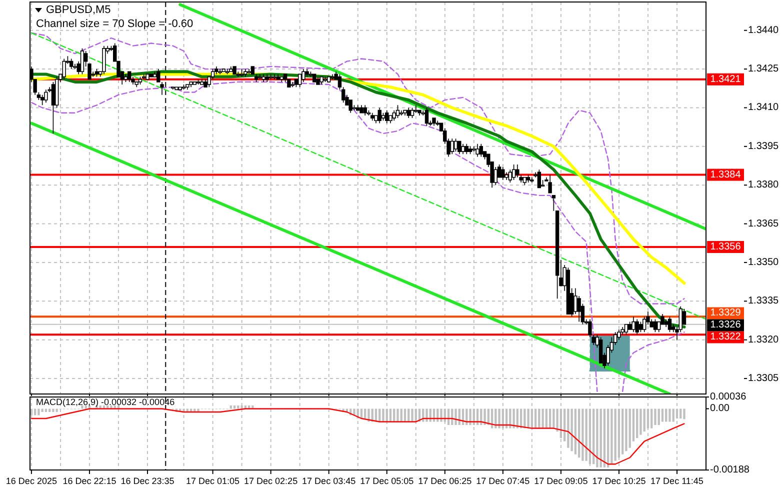 The width and height of the screenshot is (781, 489). What do you see at coordinates (726, 325) in the screenshot?
I see `ref-line-label: 1.3326` at bounding box center [726, 325].